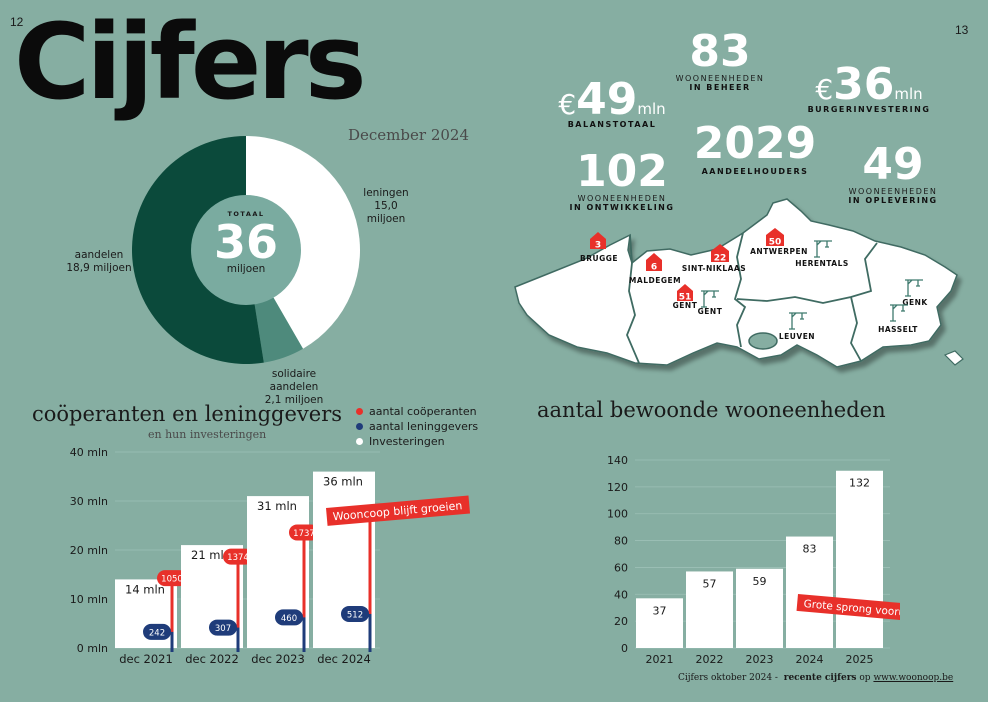 The image size is (988, 702). Describe the element at coordinates (343, 482) in the screenshot. I see `investment-value-label: 36 mln` at that location.